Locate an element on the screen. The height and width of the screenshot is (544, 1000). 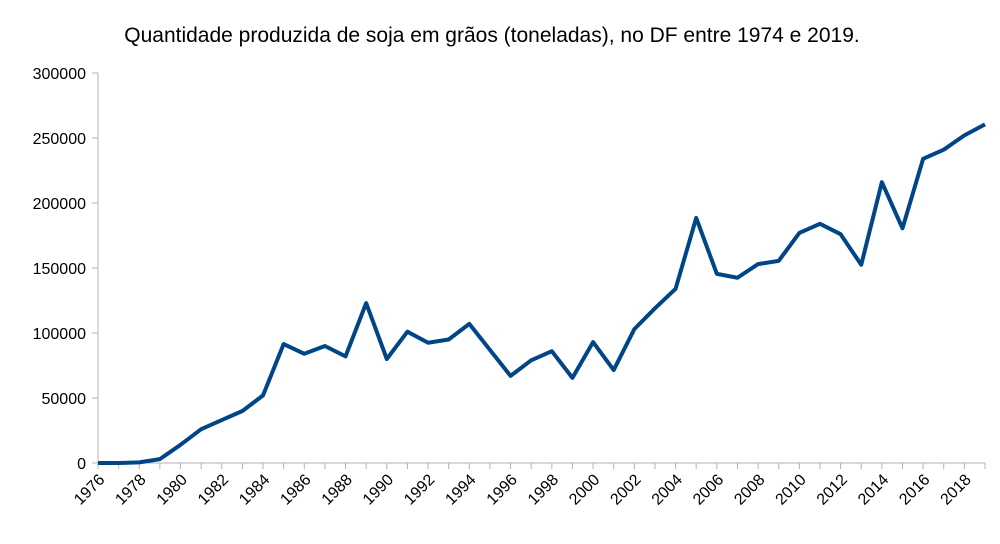
x-tick-label: 1982 is located at coordinates (213, 489).